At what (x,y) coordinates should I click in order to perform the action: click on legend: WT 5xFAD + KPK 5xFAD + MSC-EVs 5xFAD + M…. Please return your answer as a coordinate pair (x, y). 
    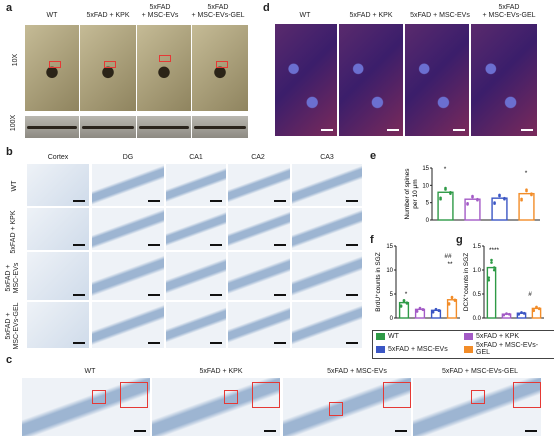
    Looking at the image, I should click on (463, 344).